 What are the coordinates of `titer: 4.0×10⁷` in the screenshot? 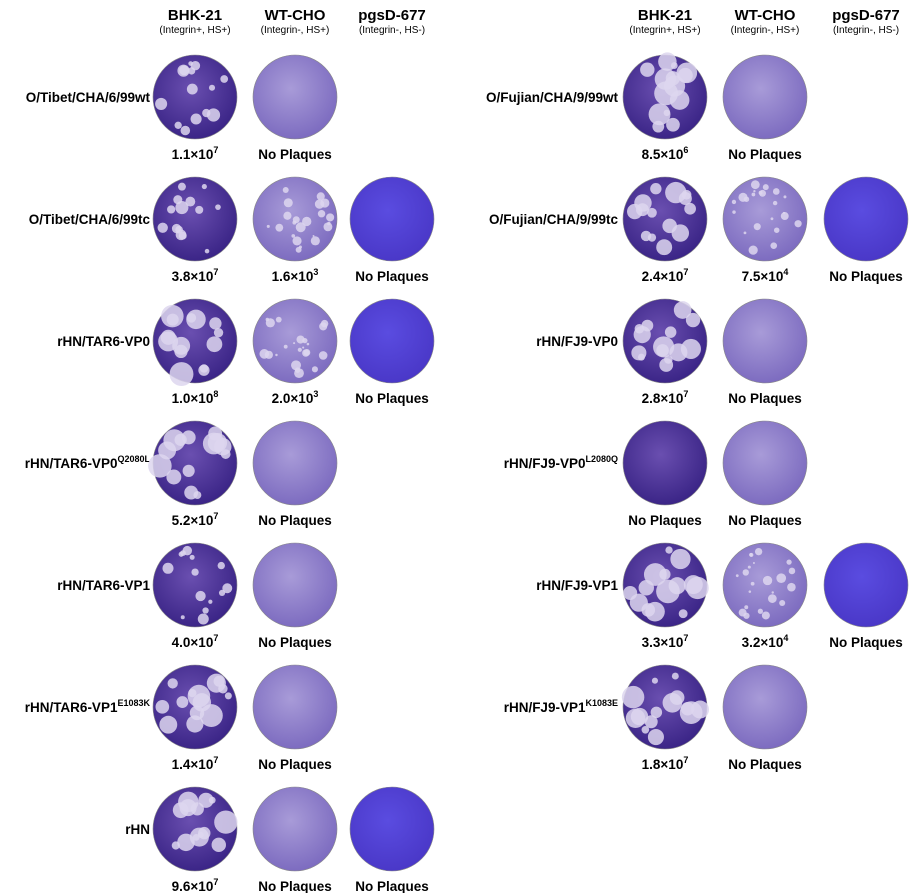 It's located at (195, 641).